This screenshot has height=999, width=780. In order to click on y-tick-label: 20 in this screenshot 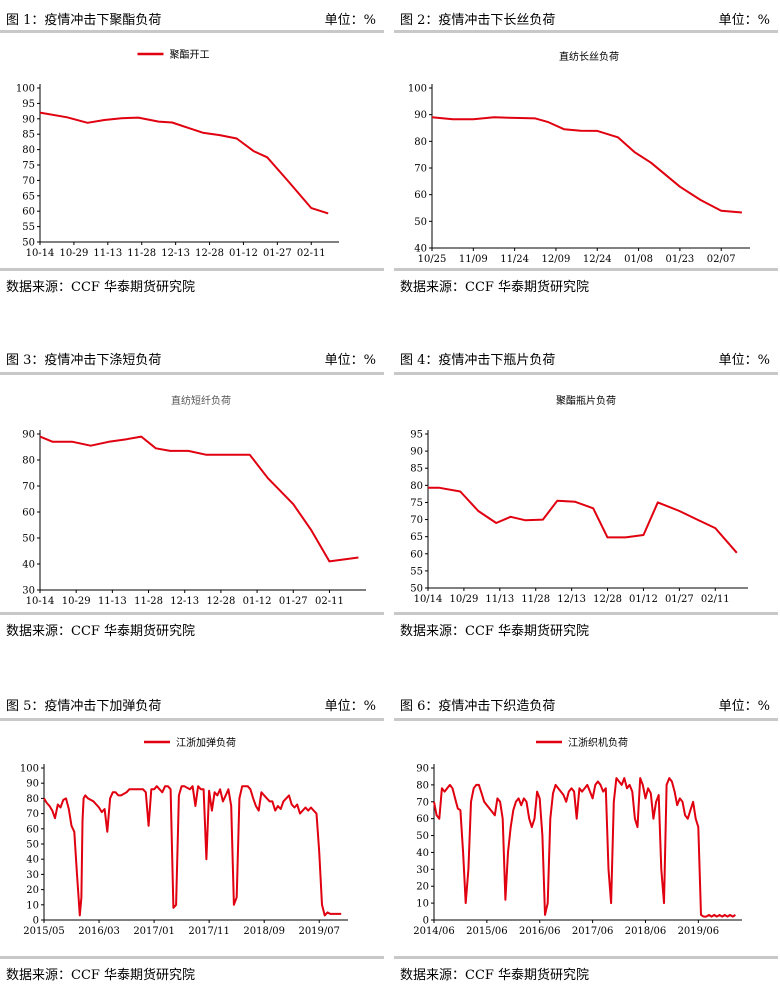, I will do `click(422, 887)`.